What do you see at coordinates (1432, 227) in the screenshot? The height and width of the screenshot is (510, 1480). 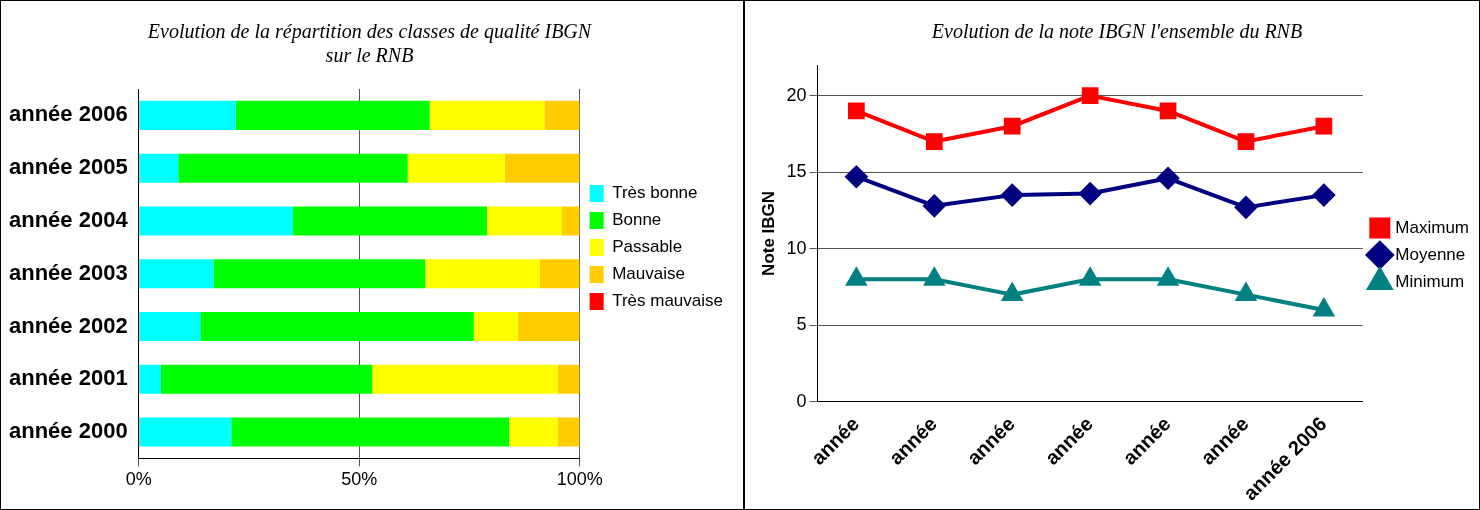 I see `legend-label: Maximum` at bounding box center [1432, 227].